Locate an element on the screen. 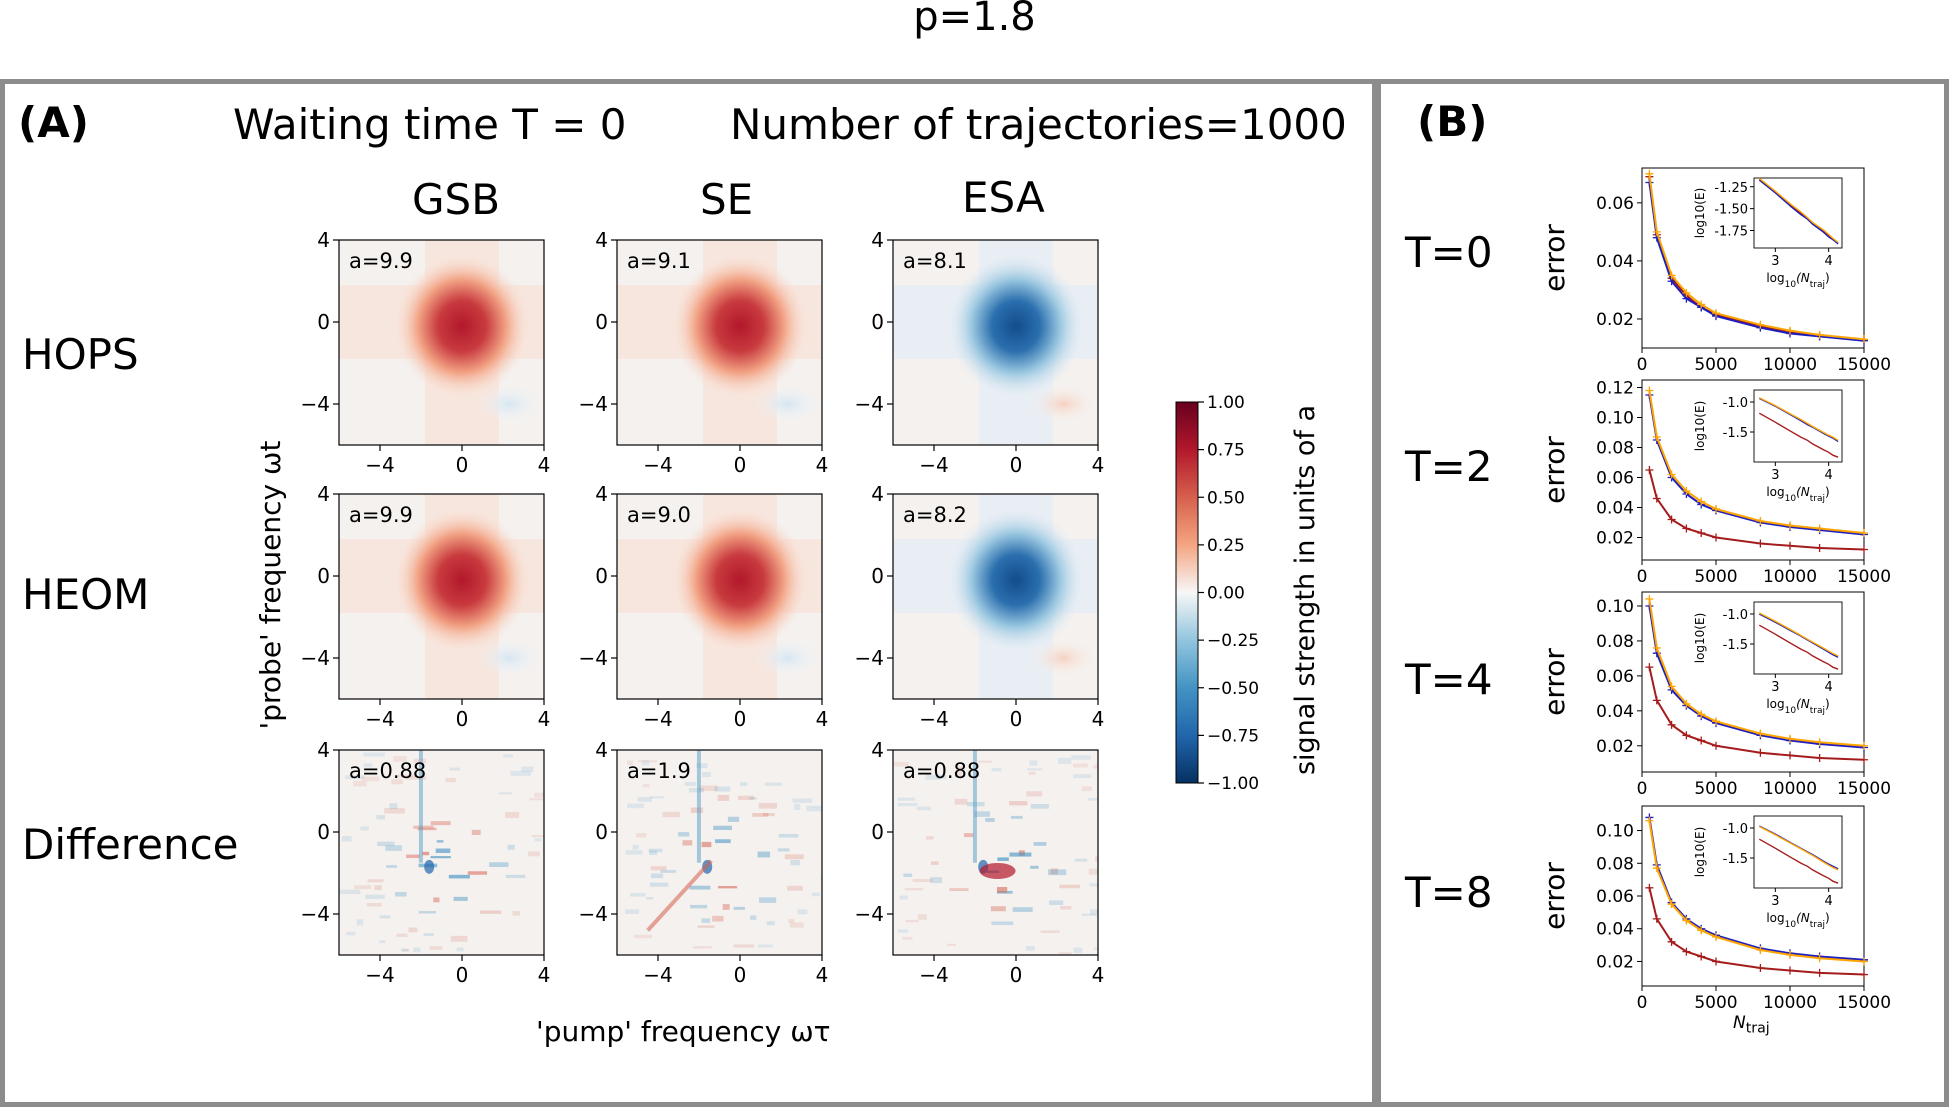 The height and width of the screenshot is (1107, 1949). amplitude-label: a=8.1 is located at coordinates (935, 261).